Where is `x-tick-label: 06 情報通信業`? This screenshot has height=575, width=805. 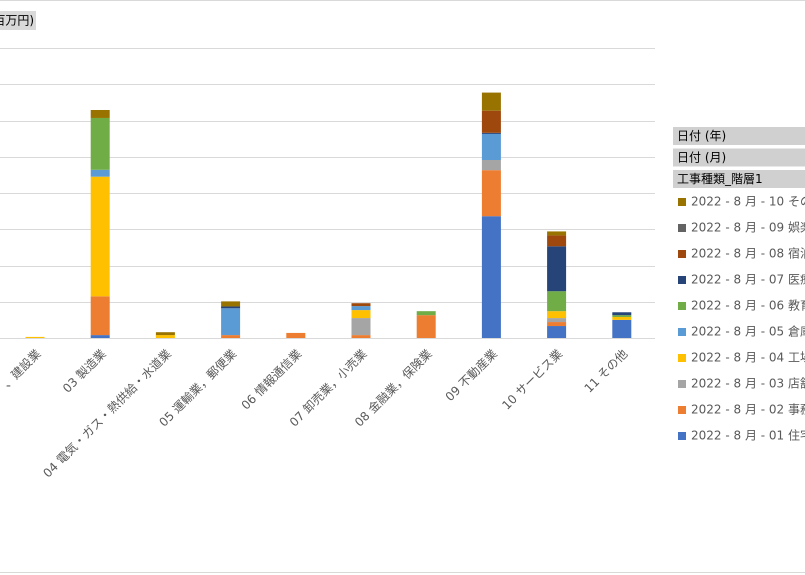
x-tick-label: 06 情報通信業 is located at coordinates (272, 380).